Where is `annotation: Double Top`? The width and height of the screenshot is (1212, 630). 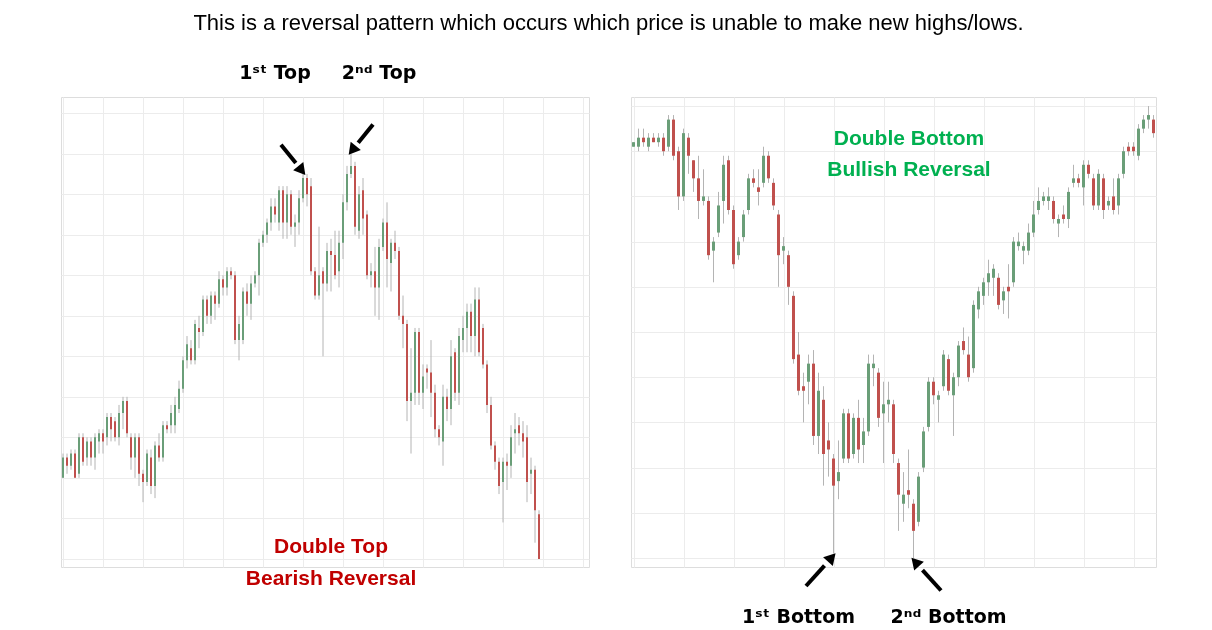
annotation: Double Top is located at coordinates (331, 545).